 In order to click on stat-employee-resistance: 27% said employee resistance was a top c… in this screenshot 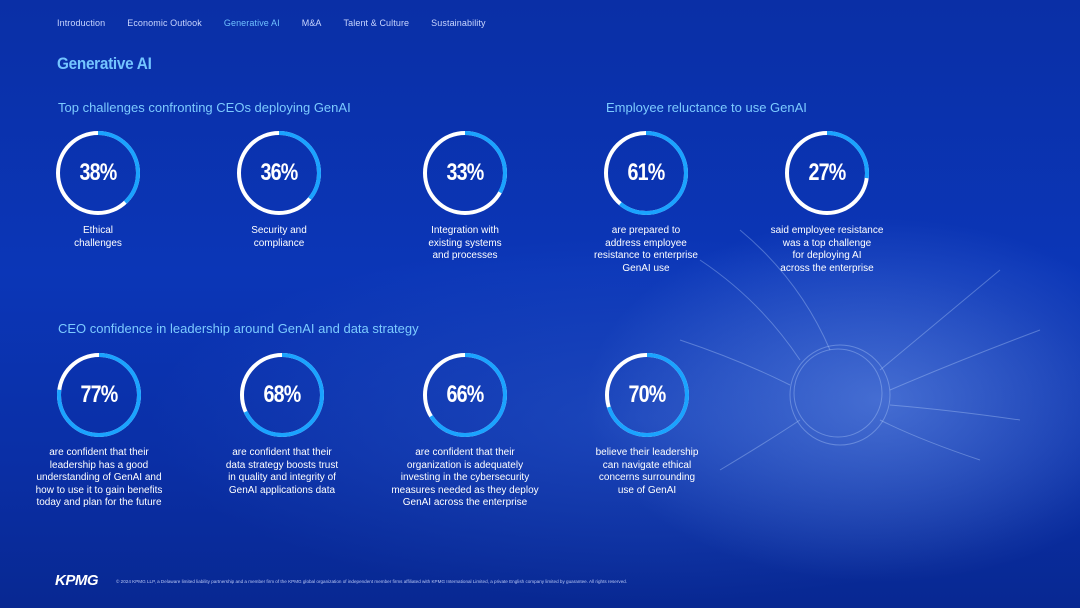, I will do `click(827, 202)`.